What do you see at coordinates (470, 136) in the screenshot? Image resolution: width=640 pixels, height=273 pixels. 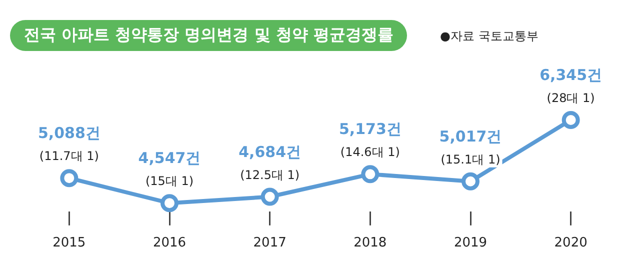 I see `data-label: 5,017건` at bounding box center [470, 136].